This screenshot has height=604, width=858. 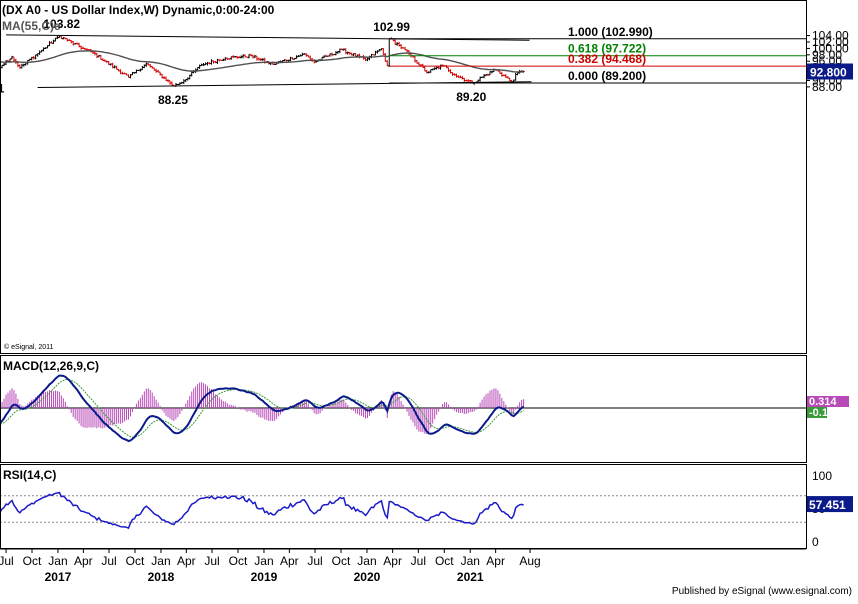 I want to click on price-annotation: 89.20, so click(x=471, y=97).